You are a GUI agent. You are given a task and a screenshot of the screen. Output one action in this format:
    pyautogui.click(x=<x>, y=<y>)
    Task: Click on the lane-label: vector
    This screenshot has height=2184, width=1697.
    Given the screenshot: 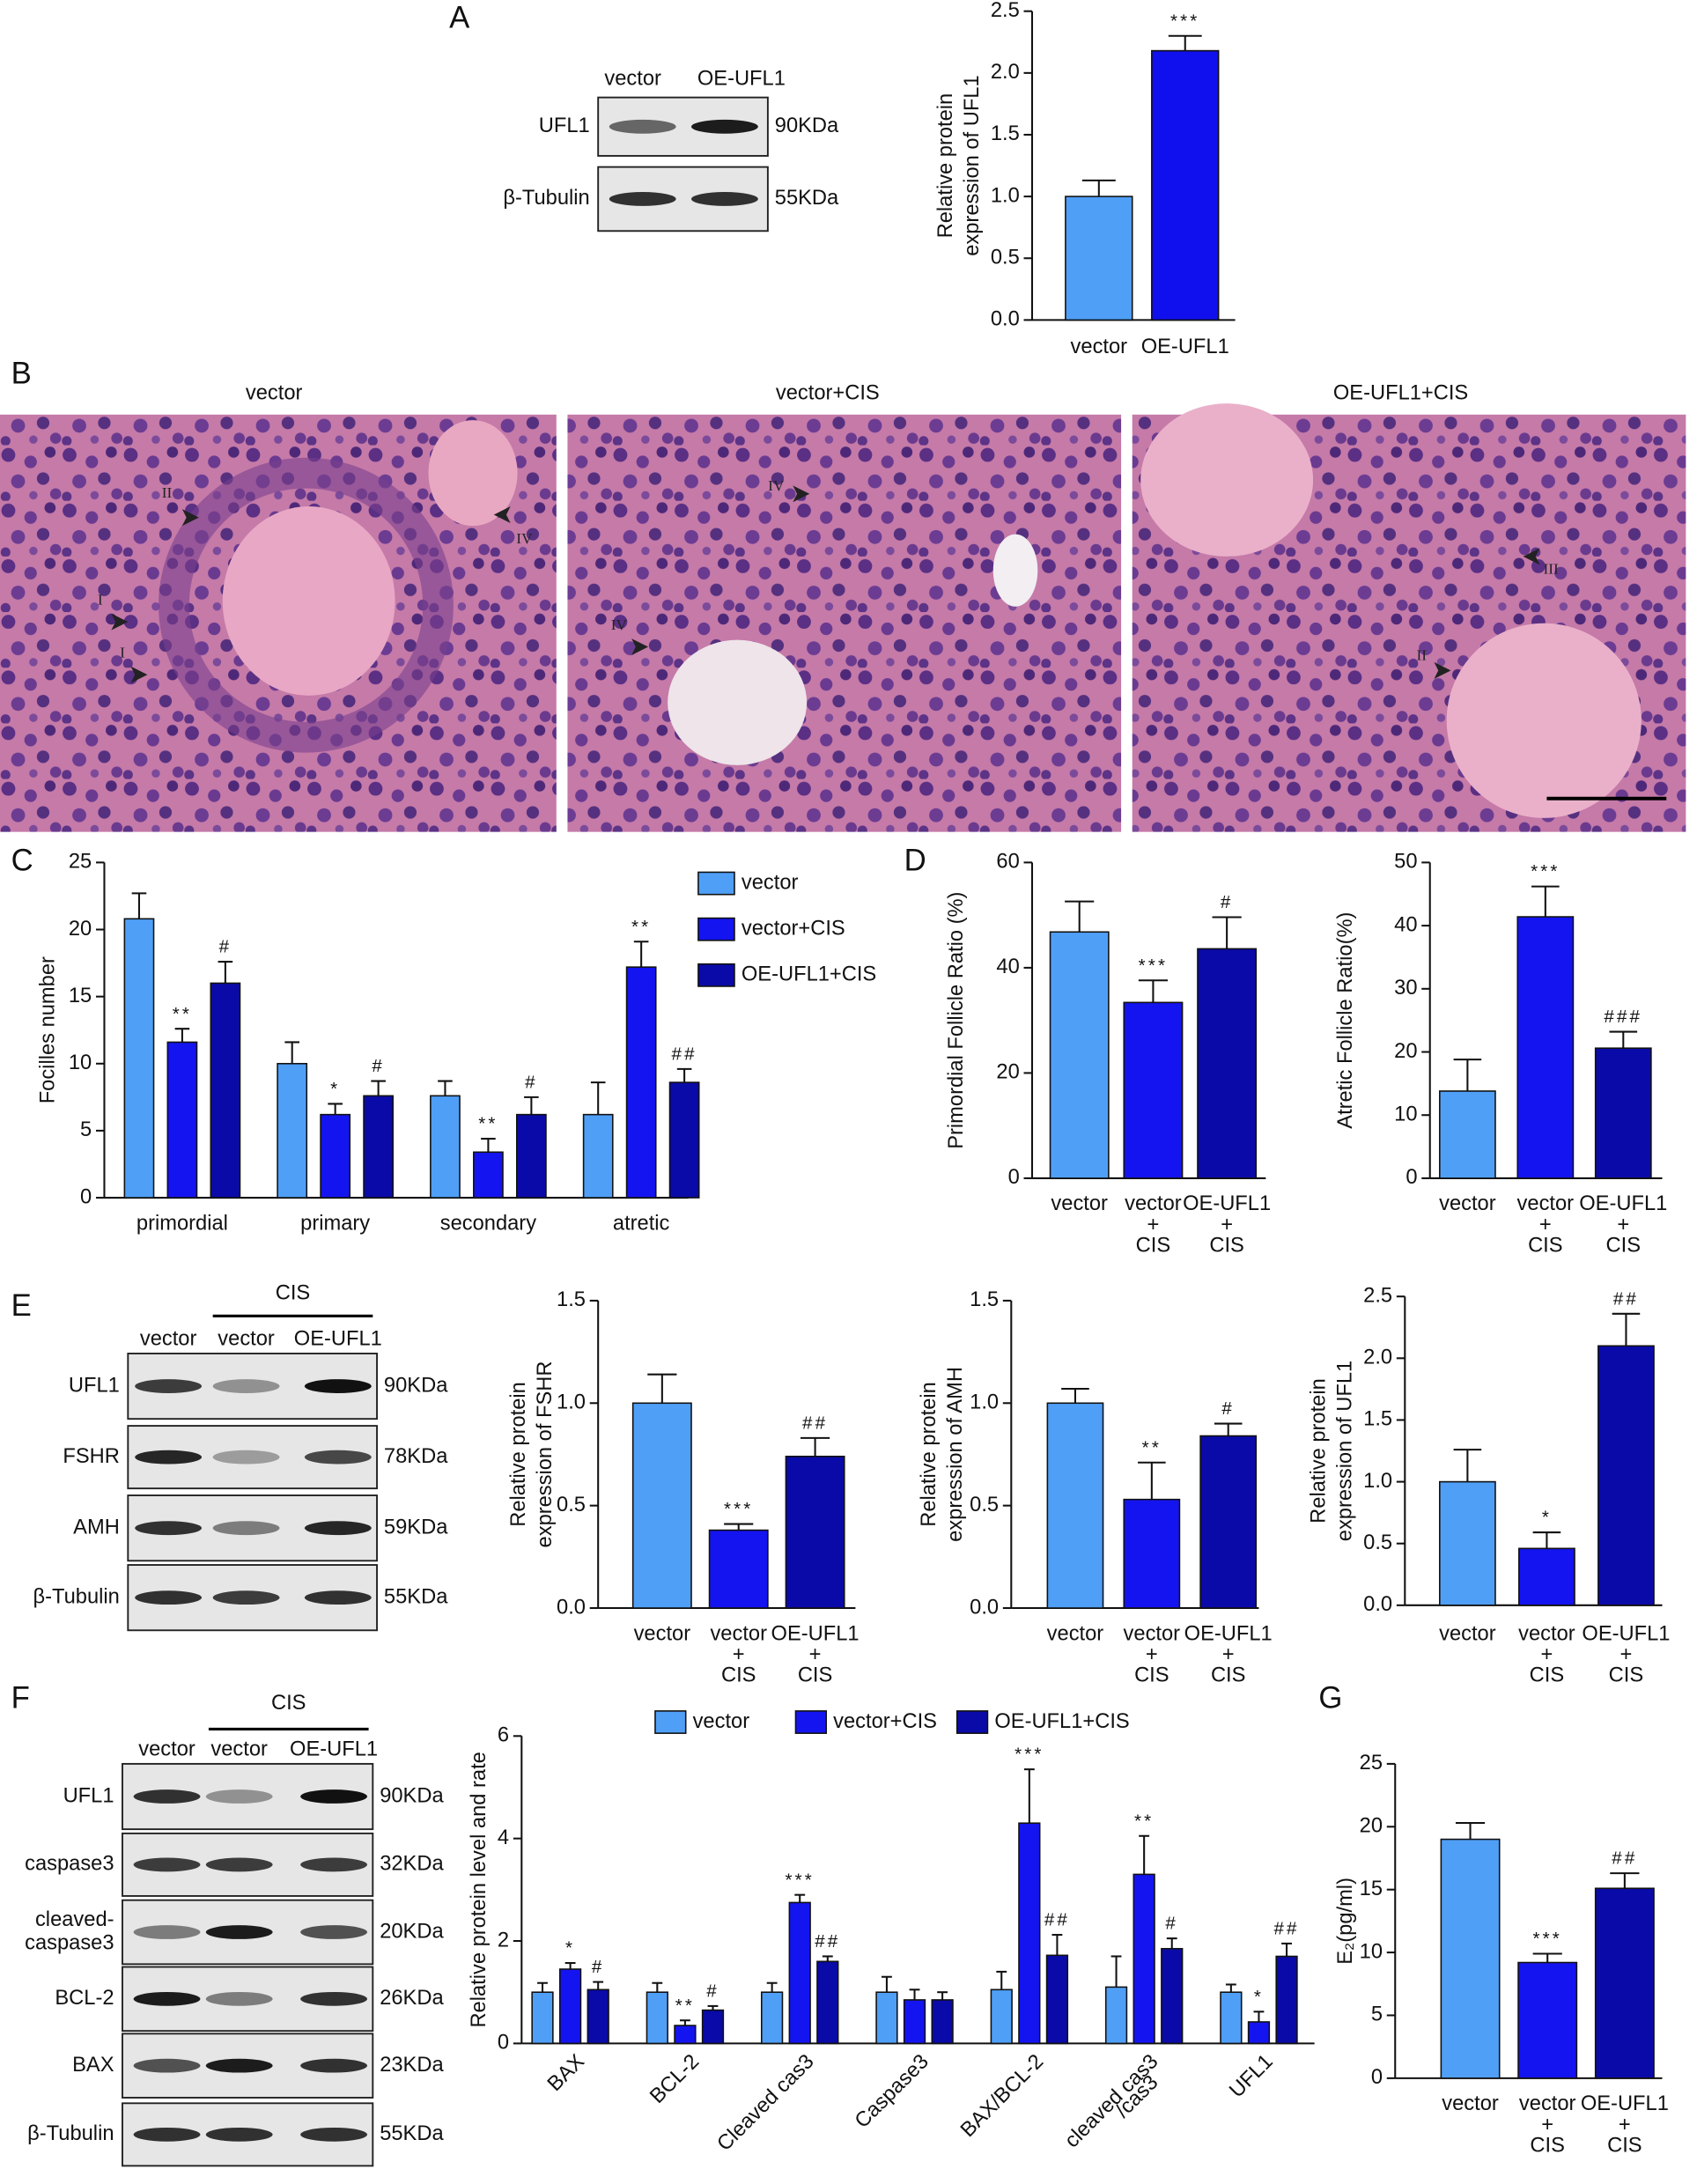 What is the action you would take?
    pyautogui.click(x=632, y=78)
    